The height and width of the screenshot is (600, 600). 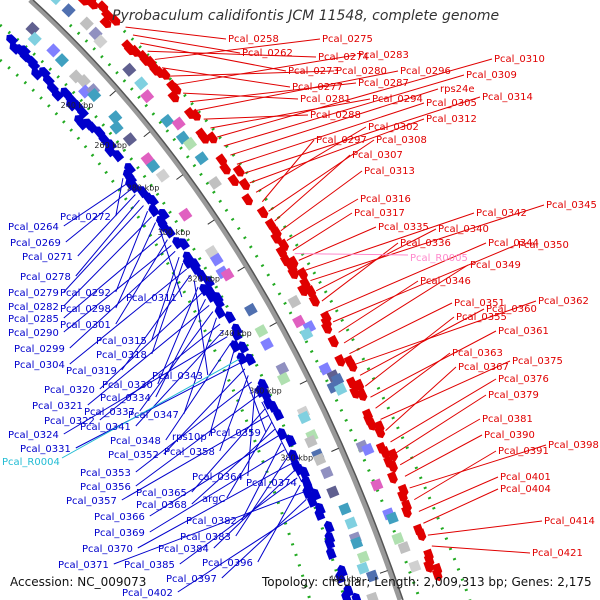 What do you see at coordinates (107, 549) in the screenshot?
I see `reverse-gene-label: Pcal_0370` at bounding box center [107, 549].